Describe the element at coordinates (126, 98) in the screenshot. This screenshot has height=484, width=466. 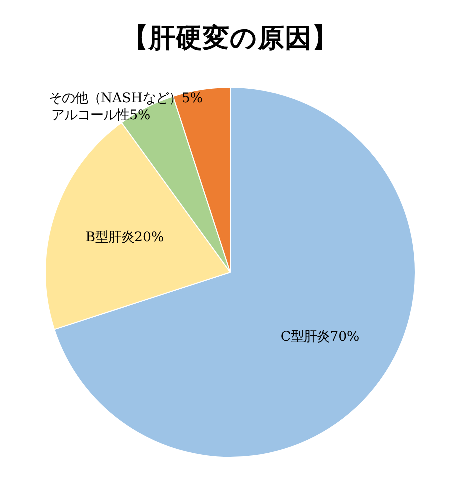
I see `slice-label: その他（NASHなど）5%` at that location.